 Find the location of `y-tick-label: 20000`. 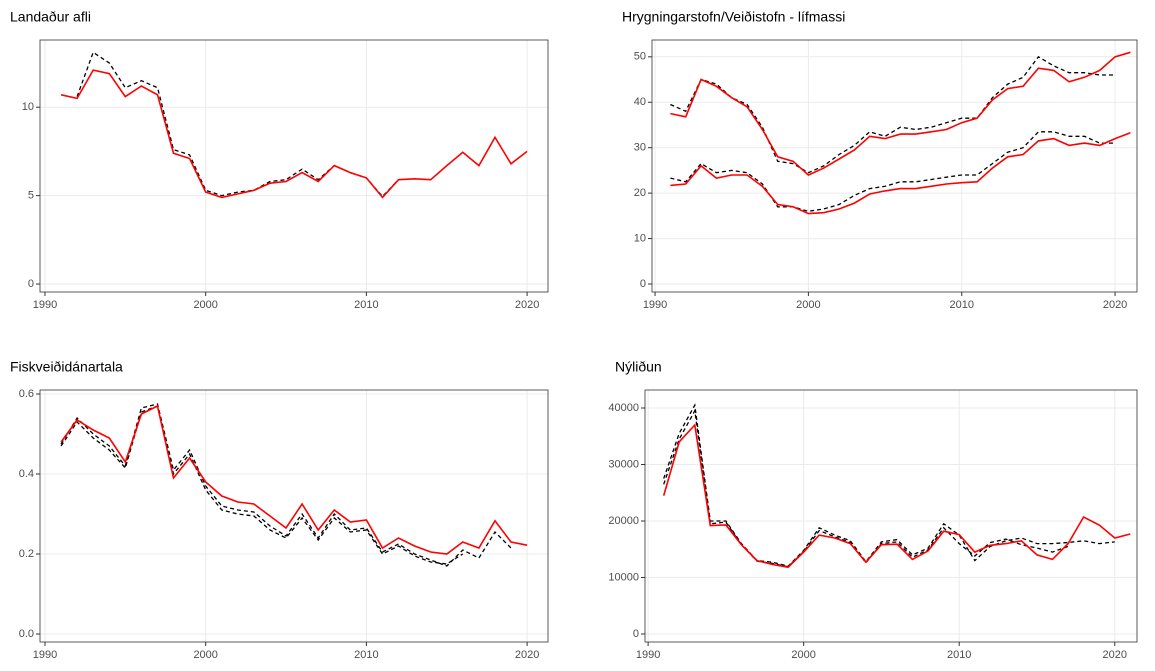

y-tick-label: 20000 is located at coordinates (623, 521).